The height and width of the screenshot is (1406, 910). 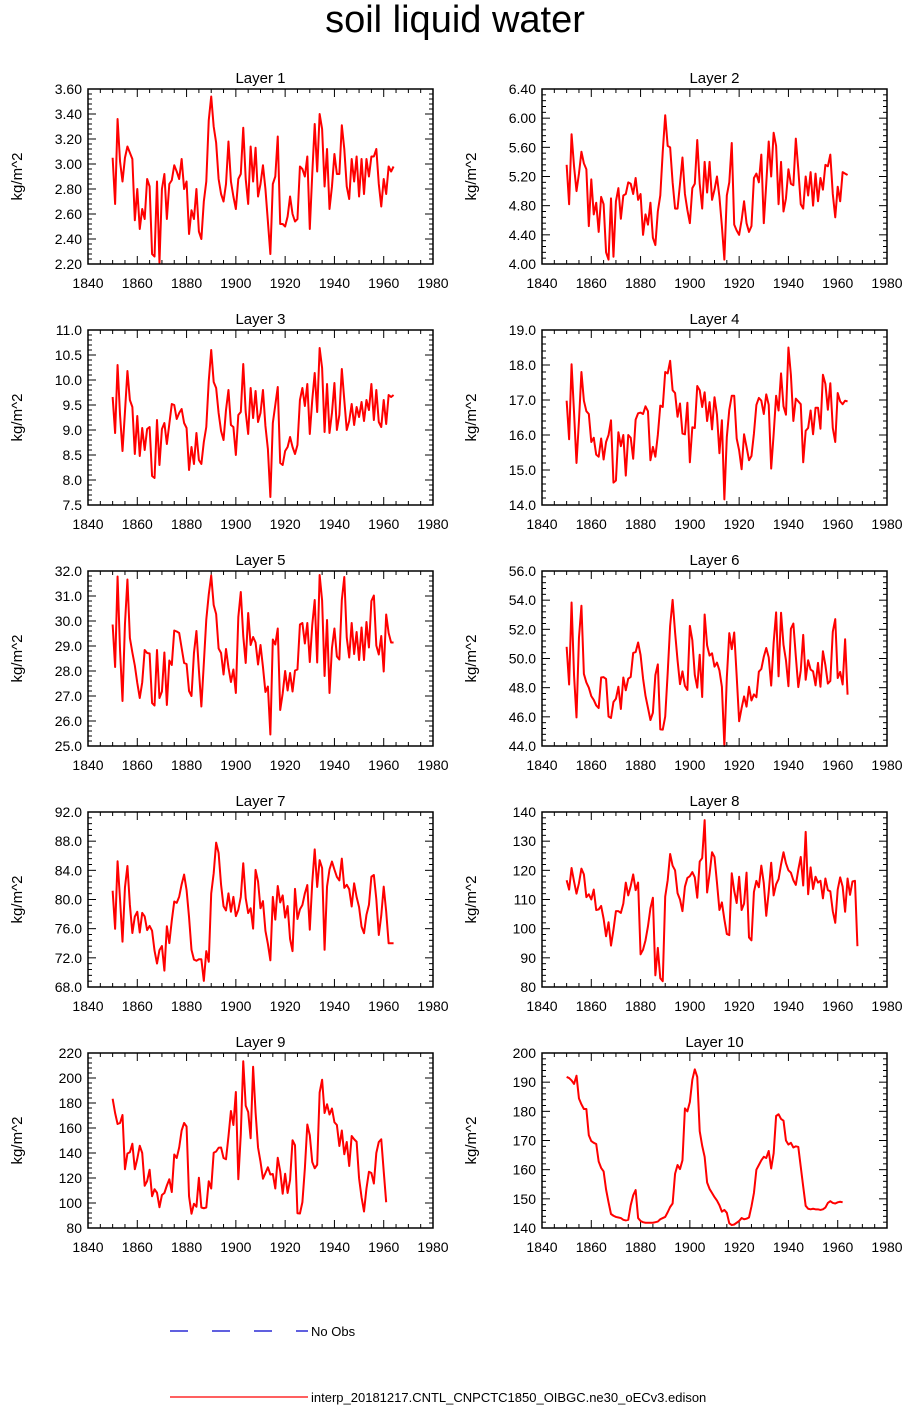 What do you see at coordinates (525, 1053) in the screenshot?
I see `y-tick-label: 200` at bounding box center [525, 1053].